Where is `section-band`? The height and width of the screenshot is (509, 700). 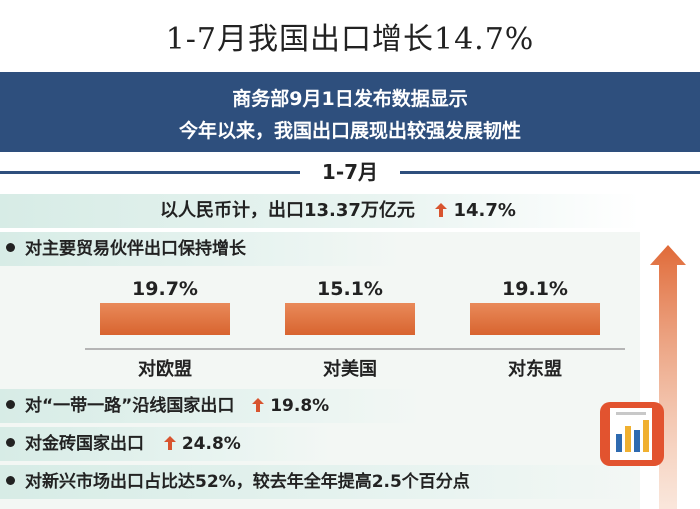
section-band is located at coordinates (200, 249).